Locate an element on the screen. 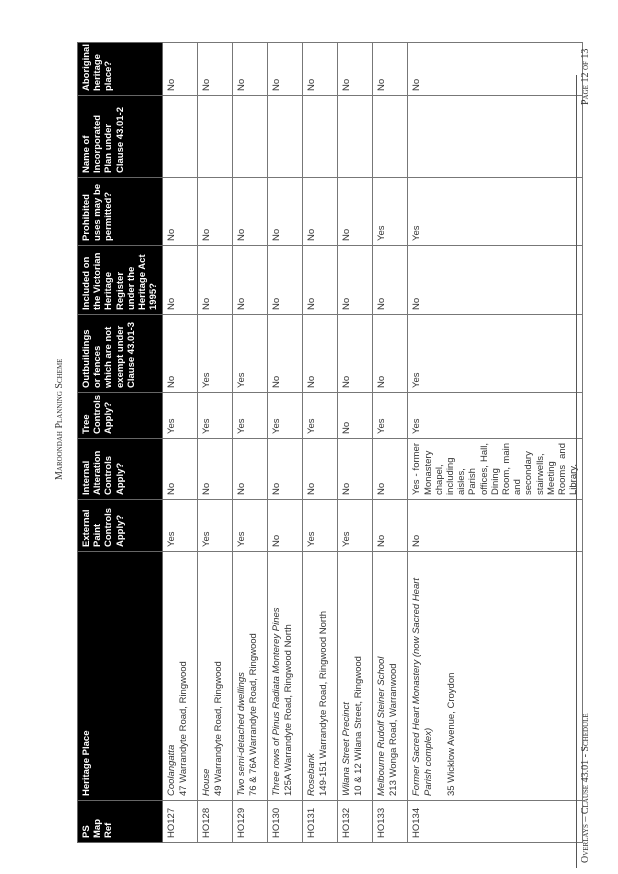  heritage-place-name: Two semi-detached dwellings is located at coordinates (242, 734).